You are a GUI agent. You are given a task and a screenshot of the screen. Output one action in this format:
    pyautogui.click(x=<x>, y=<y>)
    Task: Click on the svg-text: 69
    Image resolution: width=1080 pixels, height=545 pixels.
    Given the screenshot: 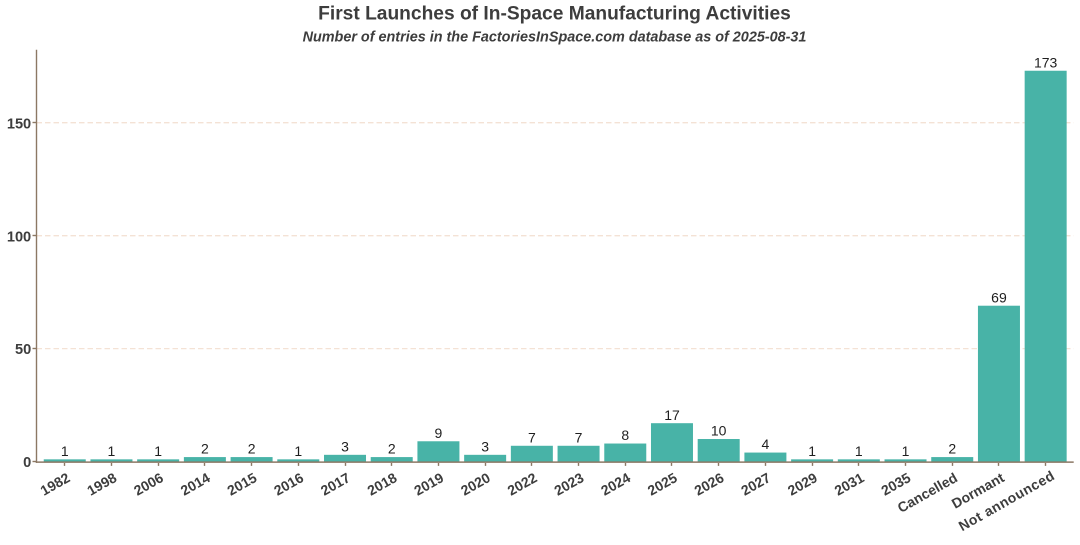 What is the action you would take?
    pyautogui.click(x=999, y=297)
    